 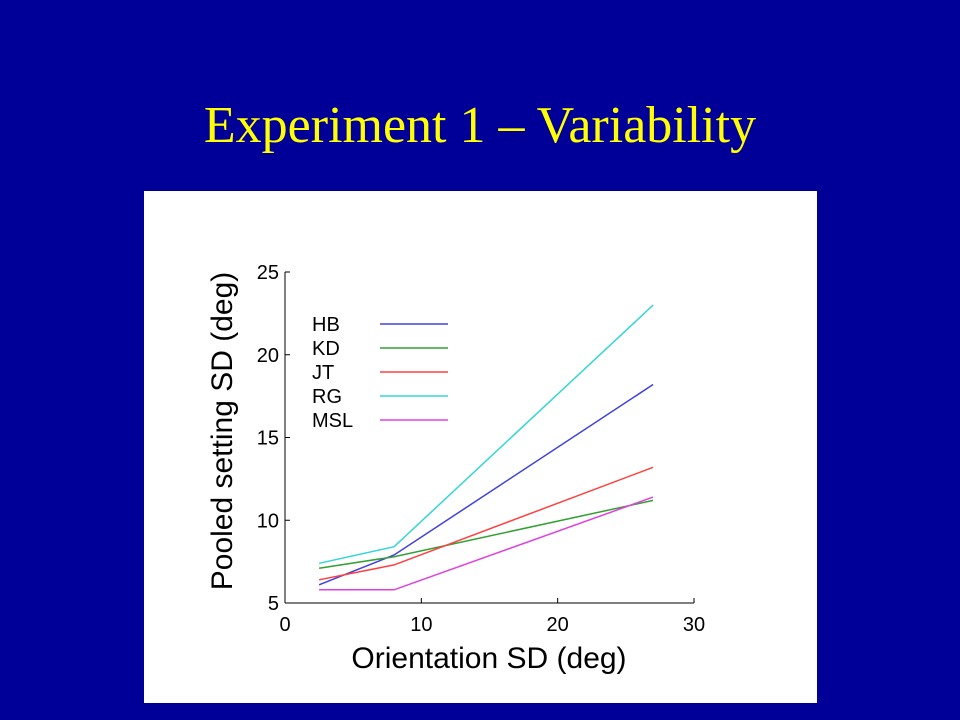 I want to click on series-line-msl, so click(x=486, y=543).